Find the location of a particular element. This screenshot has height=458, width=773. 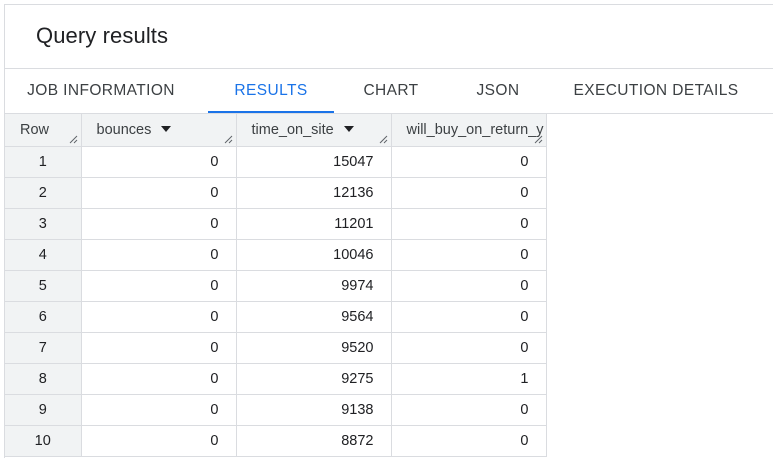

column-header-label: Row is located at coordinates (35, 130).